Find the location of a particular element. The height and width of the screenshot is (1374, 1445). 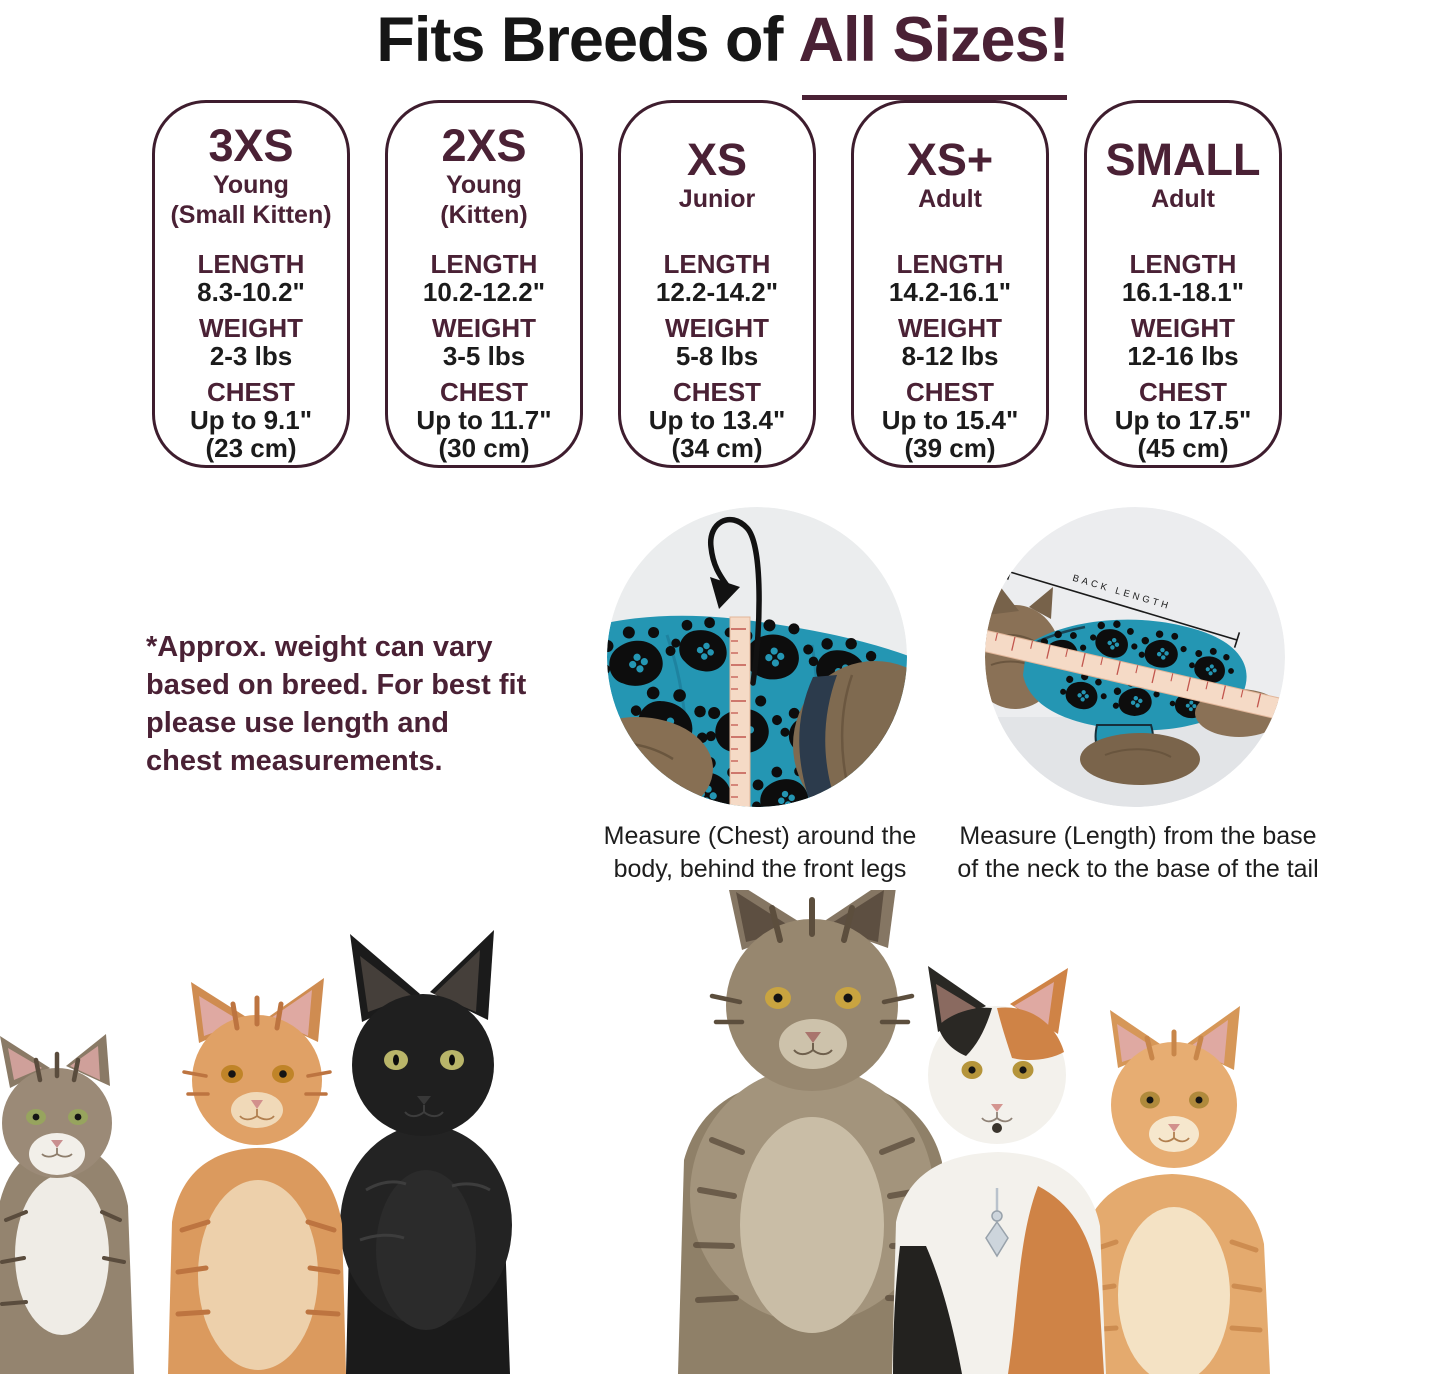

cat-illustration-black-cat is located at coordinates (426, 1152).